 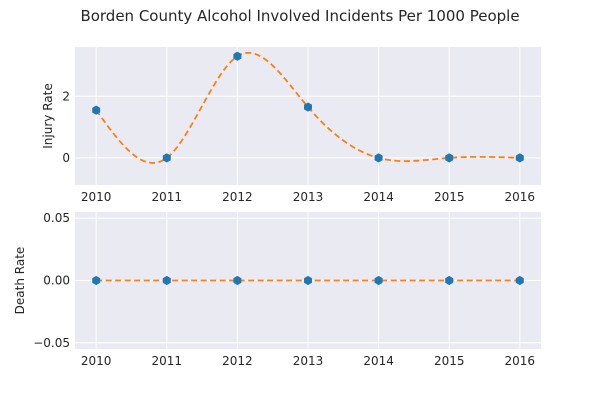 What do you see at coordinates (20, 281) in the screenshot?
I see `y-axis-label: Death Rate` at bounding box center [20, 281].